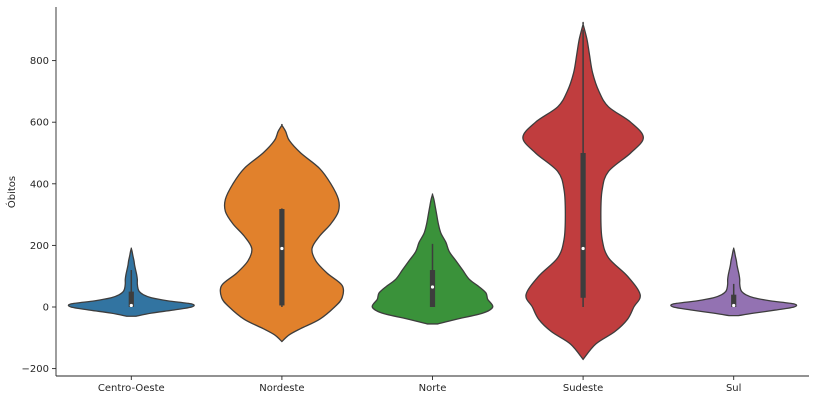 The image size is (816, 400). What do you see at coordinates (733, 388) in the screenshot?
I see `x-tick-label: Sul` at bounding box center [733, 388].